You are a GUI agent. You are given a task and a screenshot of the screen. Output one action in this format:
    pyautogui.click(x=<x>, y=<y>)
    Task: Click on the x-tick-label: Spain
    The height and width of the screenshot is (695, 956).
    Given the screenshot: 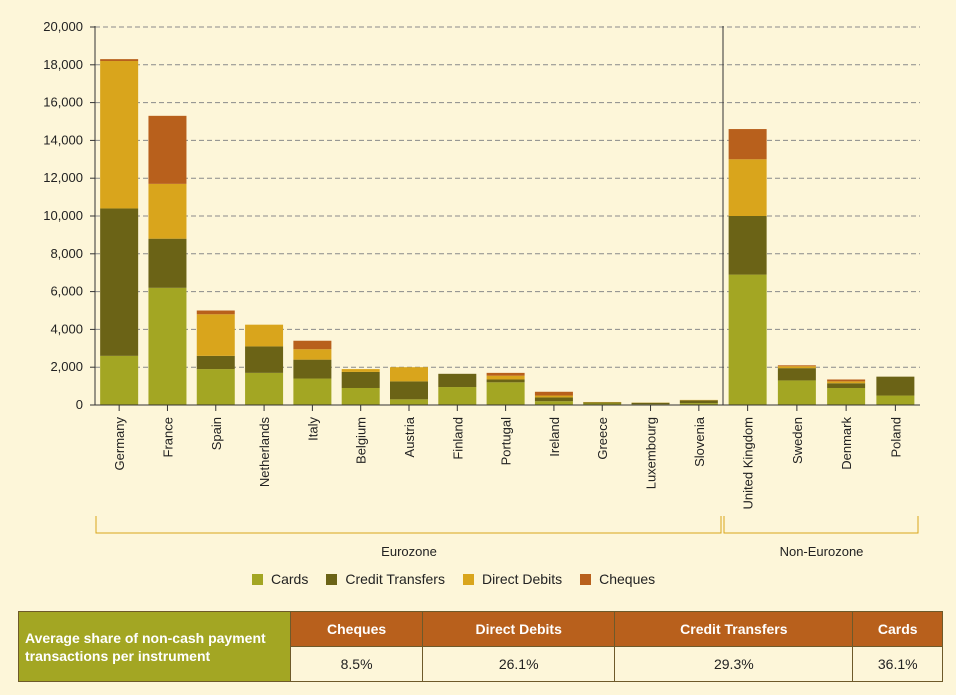 What is the action you would take?
    pyautogui.click(x=216, y=433)
    